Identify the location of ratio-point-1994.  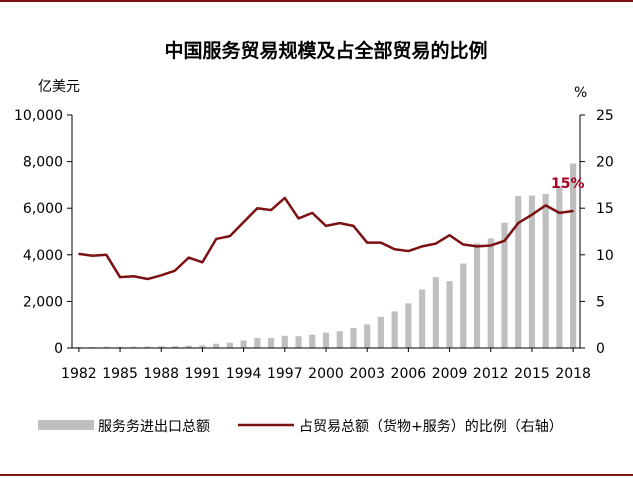
(243, 222).